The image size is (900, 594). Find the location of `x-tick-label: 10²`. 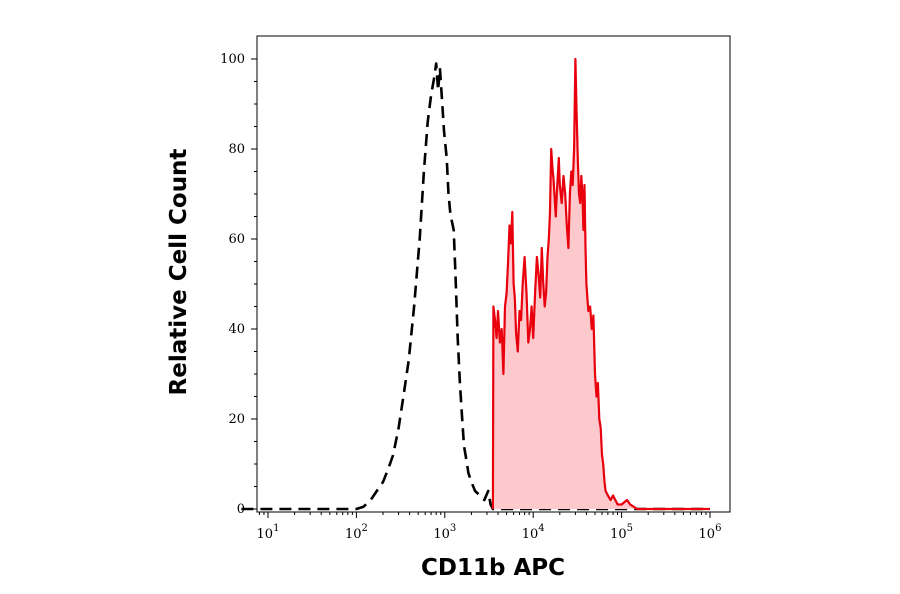

x-tick-label: 10² is located at coordinates (356, 532).